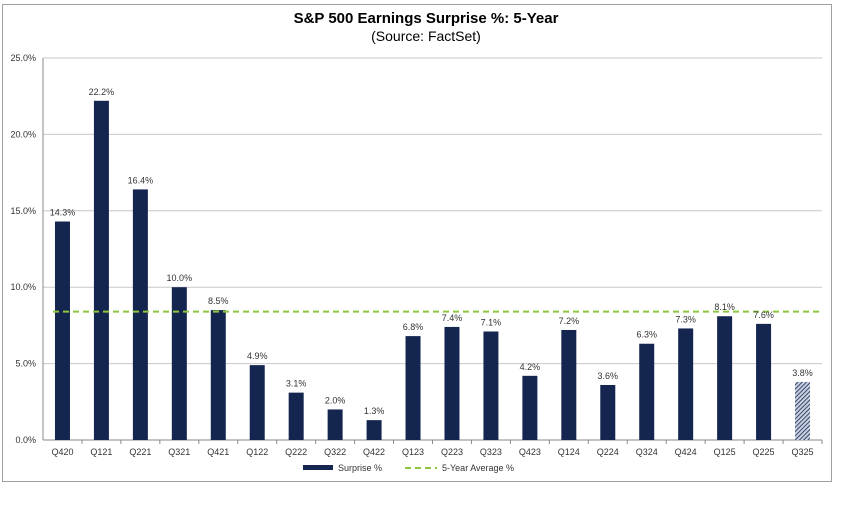  I want to click on data-label-Q125: 8.1%, so click(724, 307).